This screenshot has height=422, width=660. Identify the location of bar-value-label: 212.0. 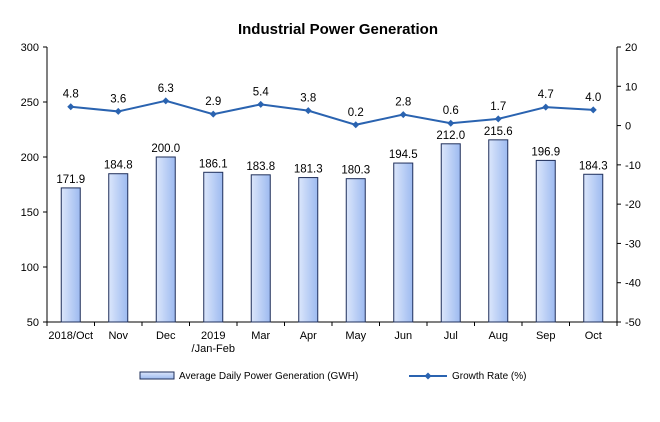
(450, 136).